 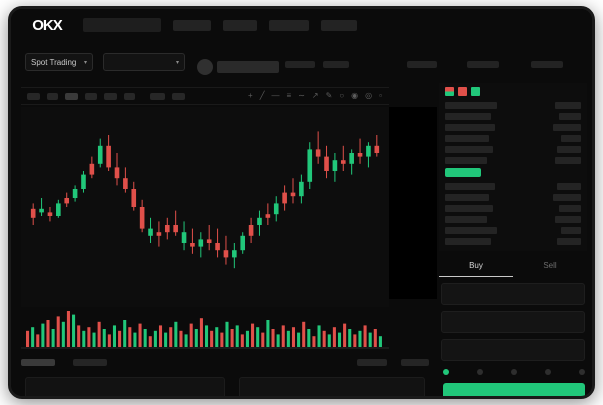 What do you see at coordinates (336, 64) in the screenshot?
I see `stat-high` at bounding box center [336, 64].